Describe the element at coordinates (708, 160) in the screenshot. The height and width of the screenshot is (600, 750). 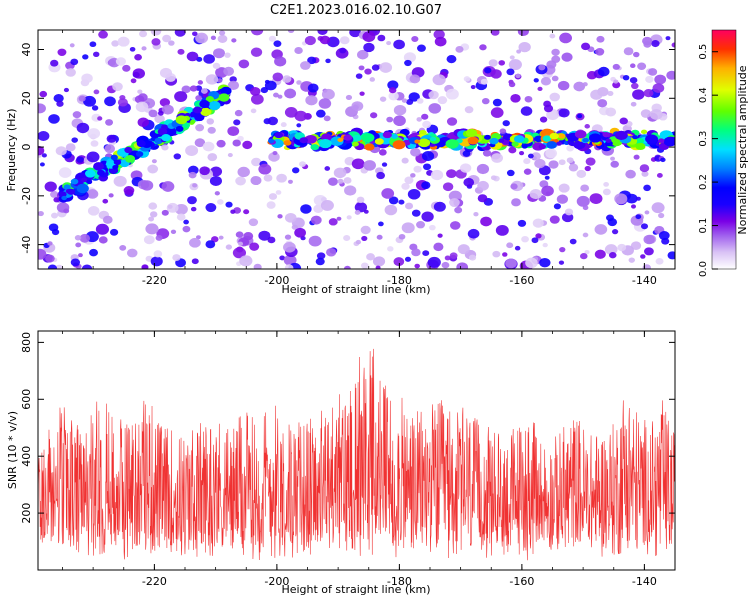
I see `colorbar-ticks: 0.0 0.1 0.2 0.3 0.4 0.5` at that location.